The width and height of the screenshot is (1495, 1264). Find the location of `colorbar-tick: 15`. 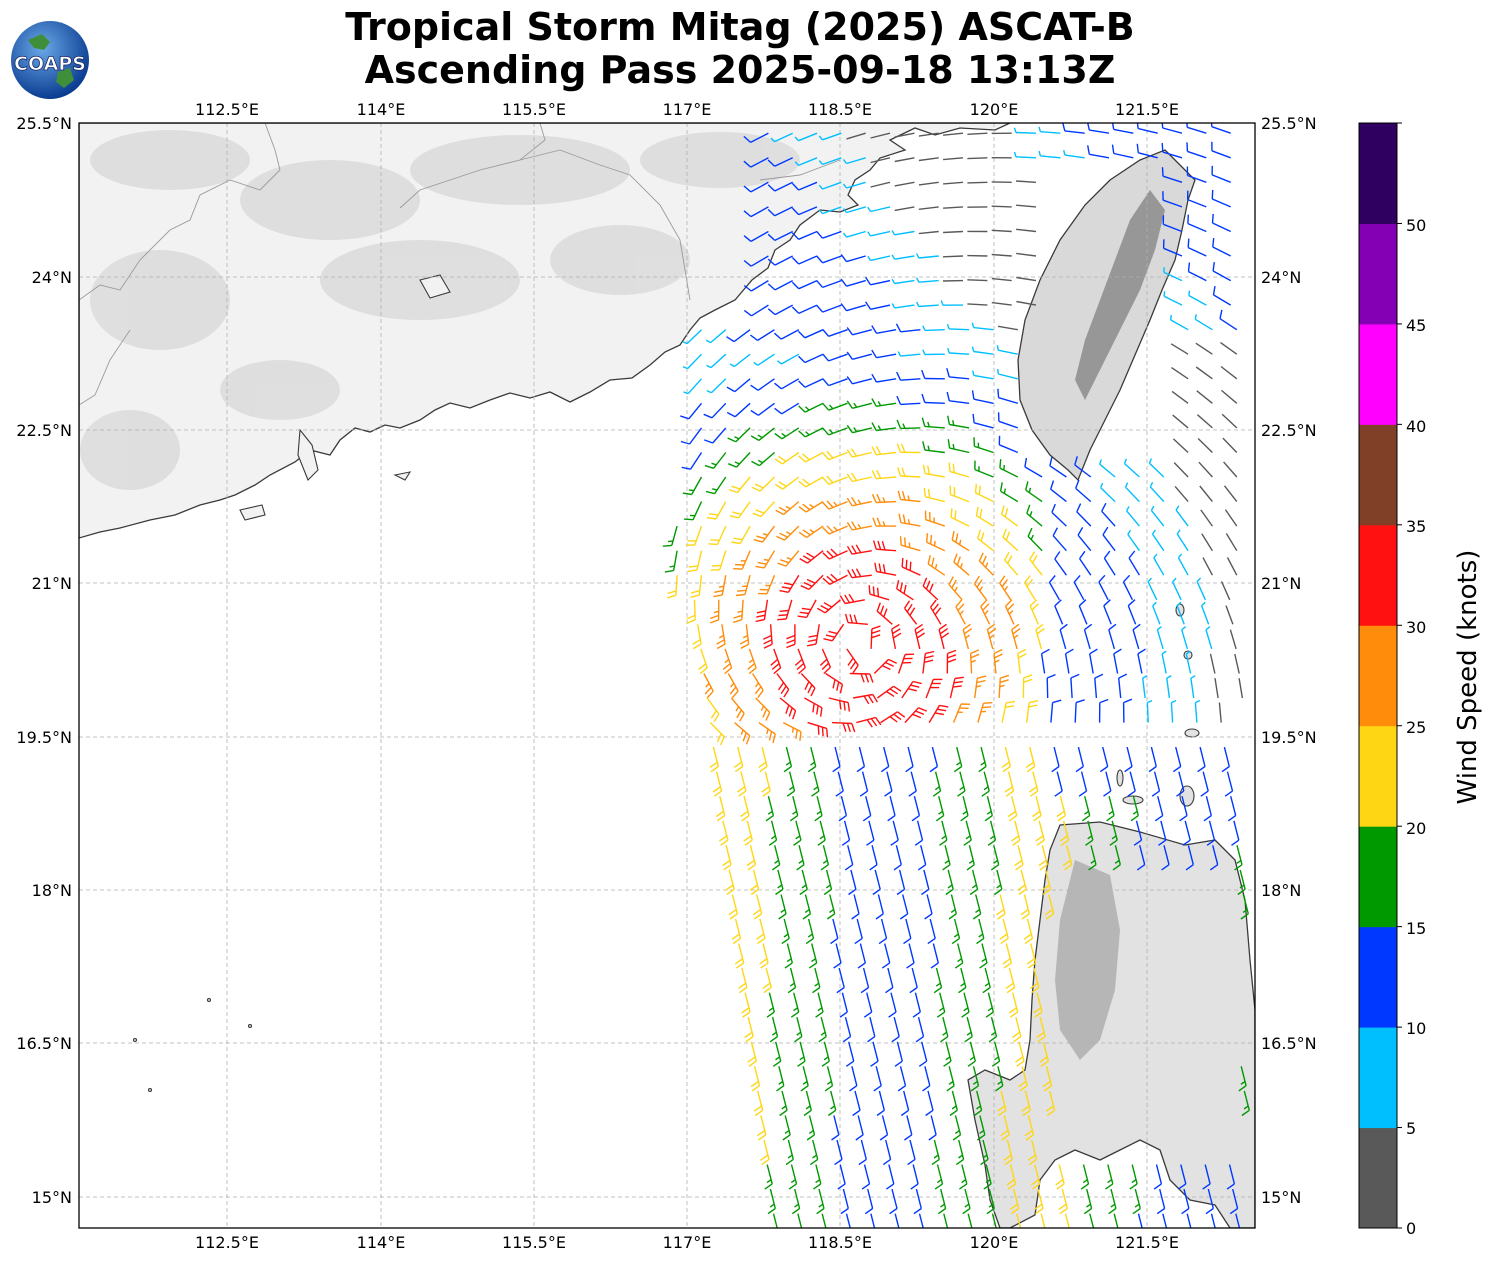

colorbar-tick: 15 is located at coordinates (1416, 928).